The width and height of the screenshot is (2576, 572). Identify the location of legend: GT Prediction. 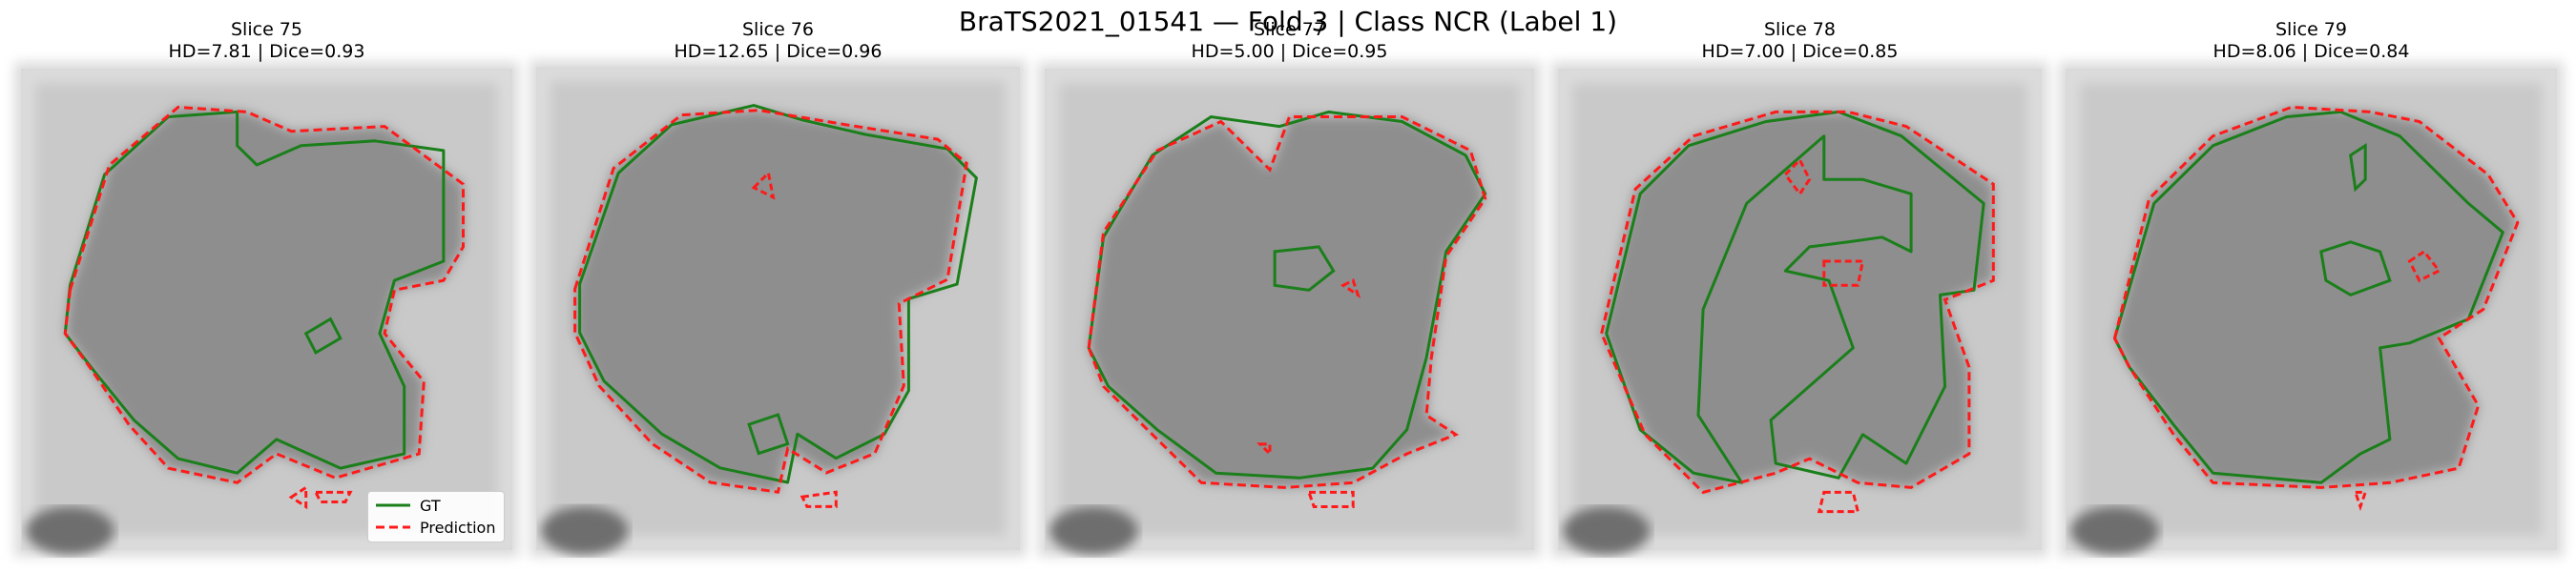
(436, 516).